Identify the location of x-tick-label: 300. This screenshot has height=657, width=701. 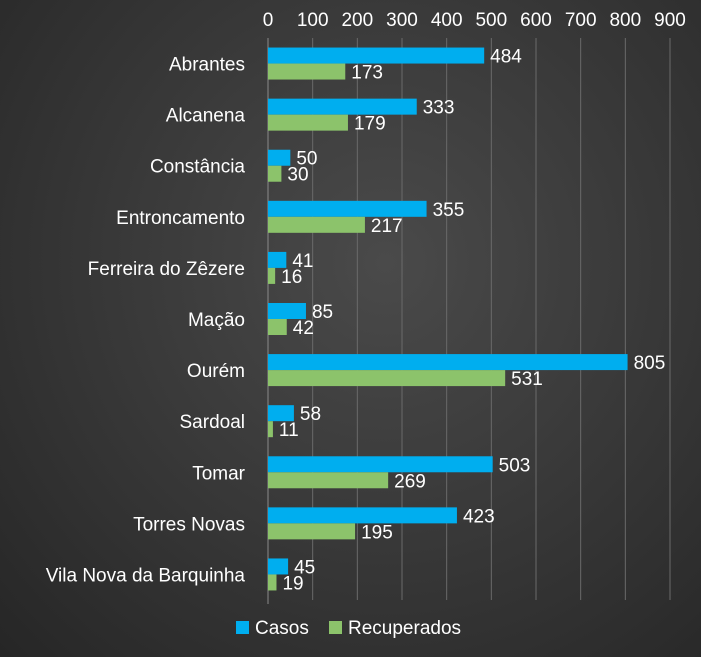
(402, 20).